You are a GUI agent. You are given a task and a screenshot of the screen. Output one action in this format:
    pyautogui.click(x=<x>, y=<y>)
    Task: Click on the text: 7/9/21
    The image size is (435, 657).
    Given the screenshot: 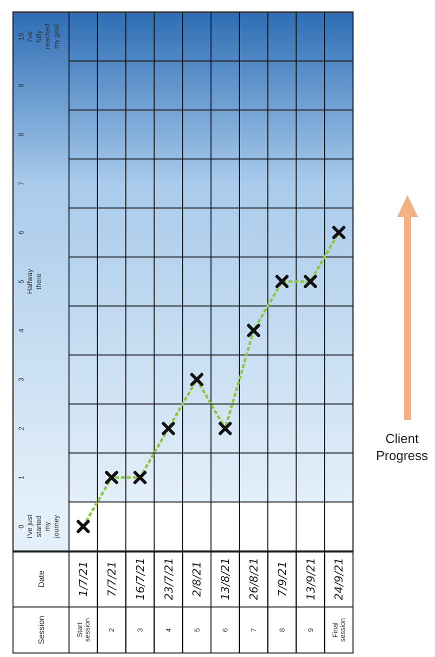 What is the action you would take?
    pyautogui.click(x=282, y=579)
    